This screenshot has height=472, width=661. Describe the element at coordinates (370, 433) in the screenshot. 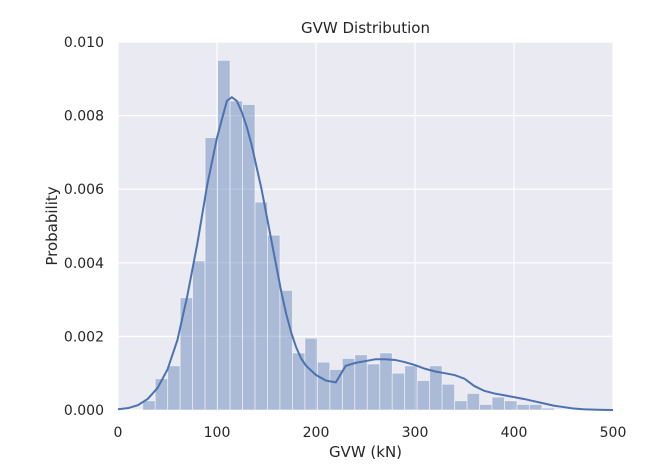

I see `x-tick-labels: 0 100 200 300 400 500` at that location.